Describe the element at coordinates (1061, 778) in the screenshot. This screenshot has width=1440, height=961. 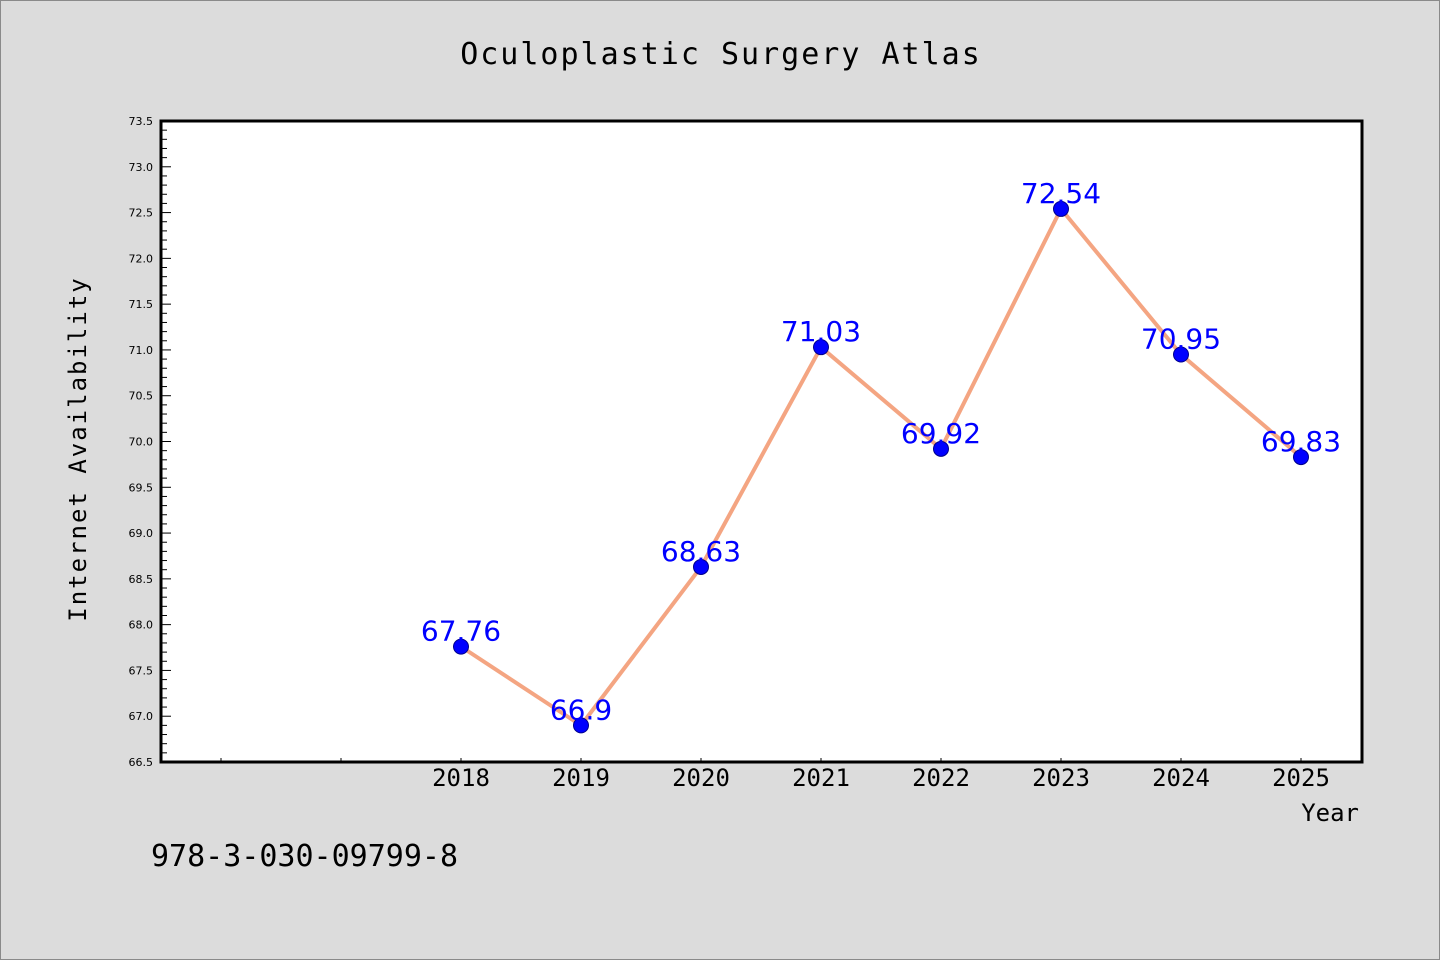
I see `x-tick-label: 2023` at that location.